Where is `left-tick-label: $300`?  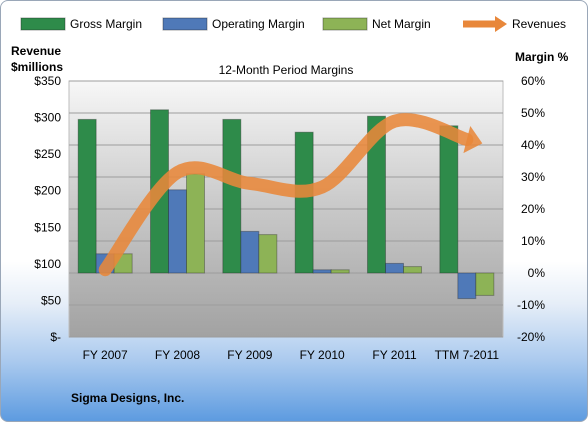
left-tick-label: $300 is located at coordinates (47, 118).